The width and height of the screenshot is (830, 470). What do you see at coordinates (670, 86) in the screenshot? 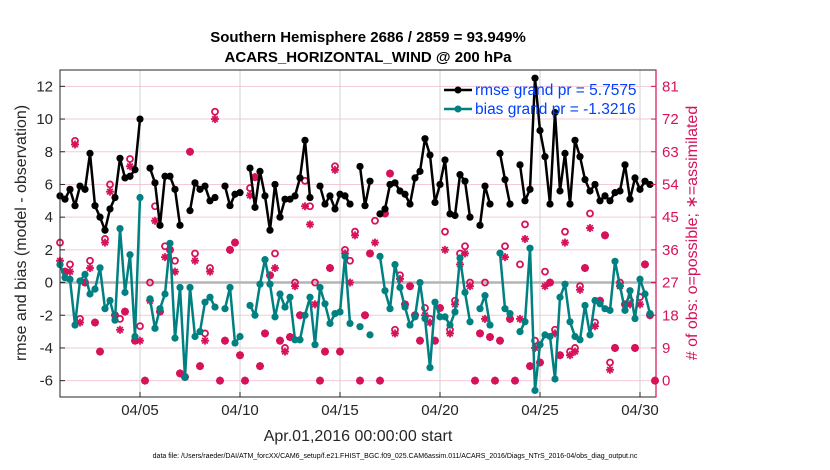
I see `y-right-tick-label: 81` at bounding box center [670, 86].